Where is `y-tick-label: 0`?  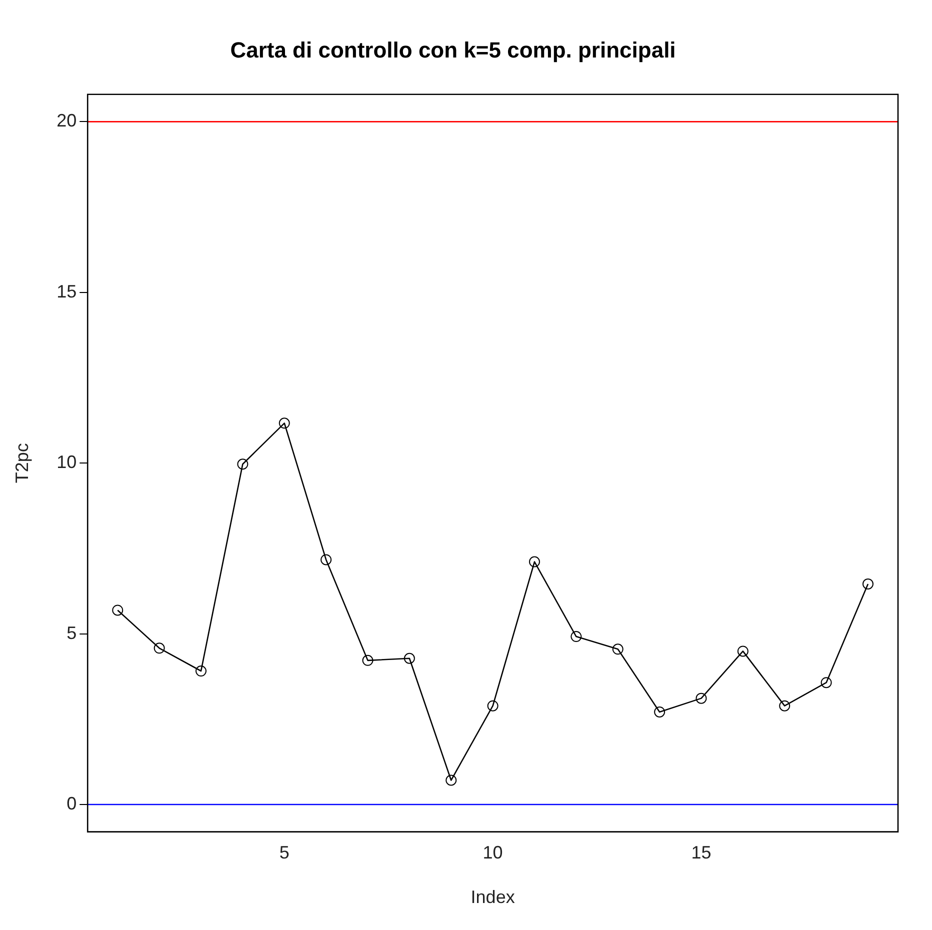
y-tick-label: 0 is located at coordinates (71, 803).